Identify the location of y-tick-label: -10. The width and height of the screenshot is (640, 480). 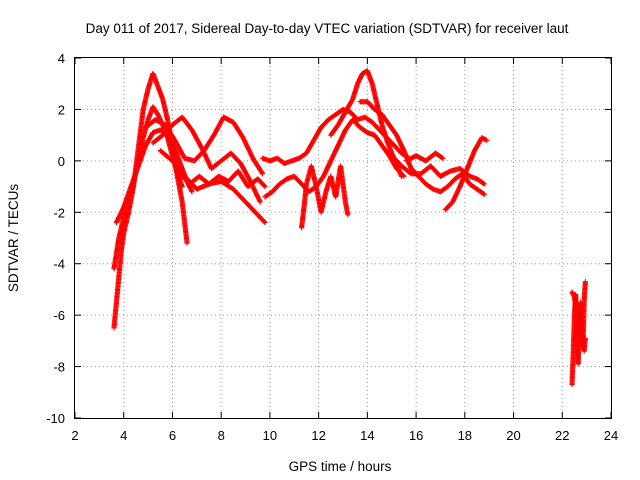
(55, 418).